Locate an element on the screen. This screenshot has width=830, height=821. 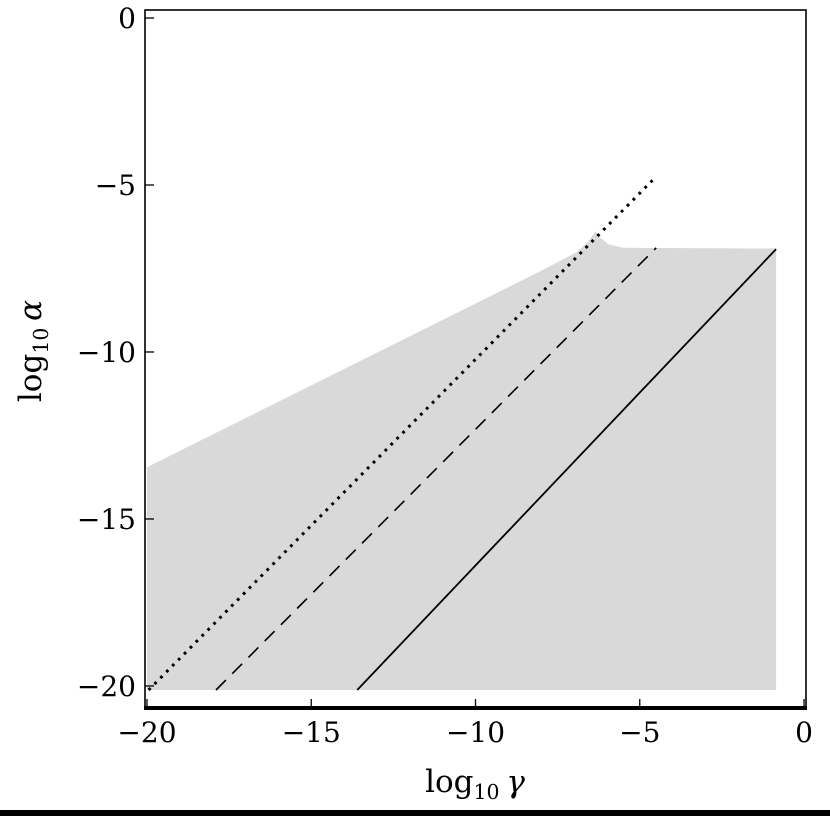
y-tick-label: −5 is located at coordinates (115, 185).